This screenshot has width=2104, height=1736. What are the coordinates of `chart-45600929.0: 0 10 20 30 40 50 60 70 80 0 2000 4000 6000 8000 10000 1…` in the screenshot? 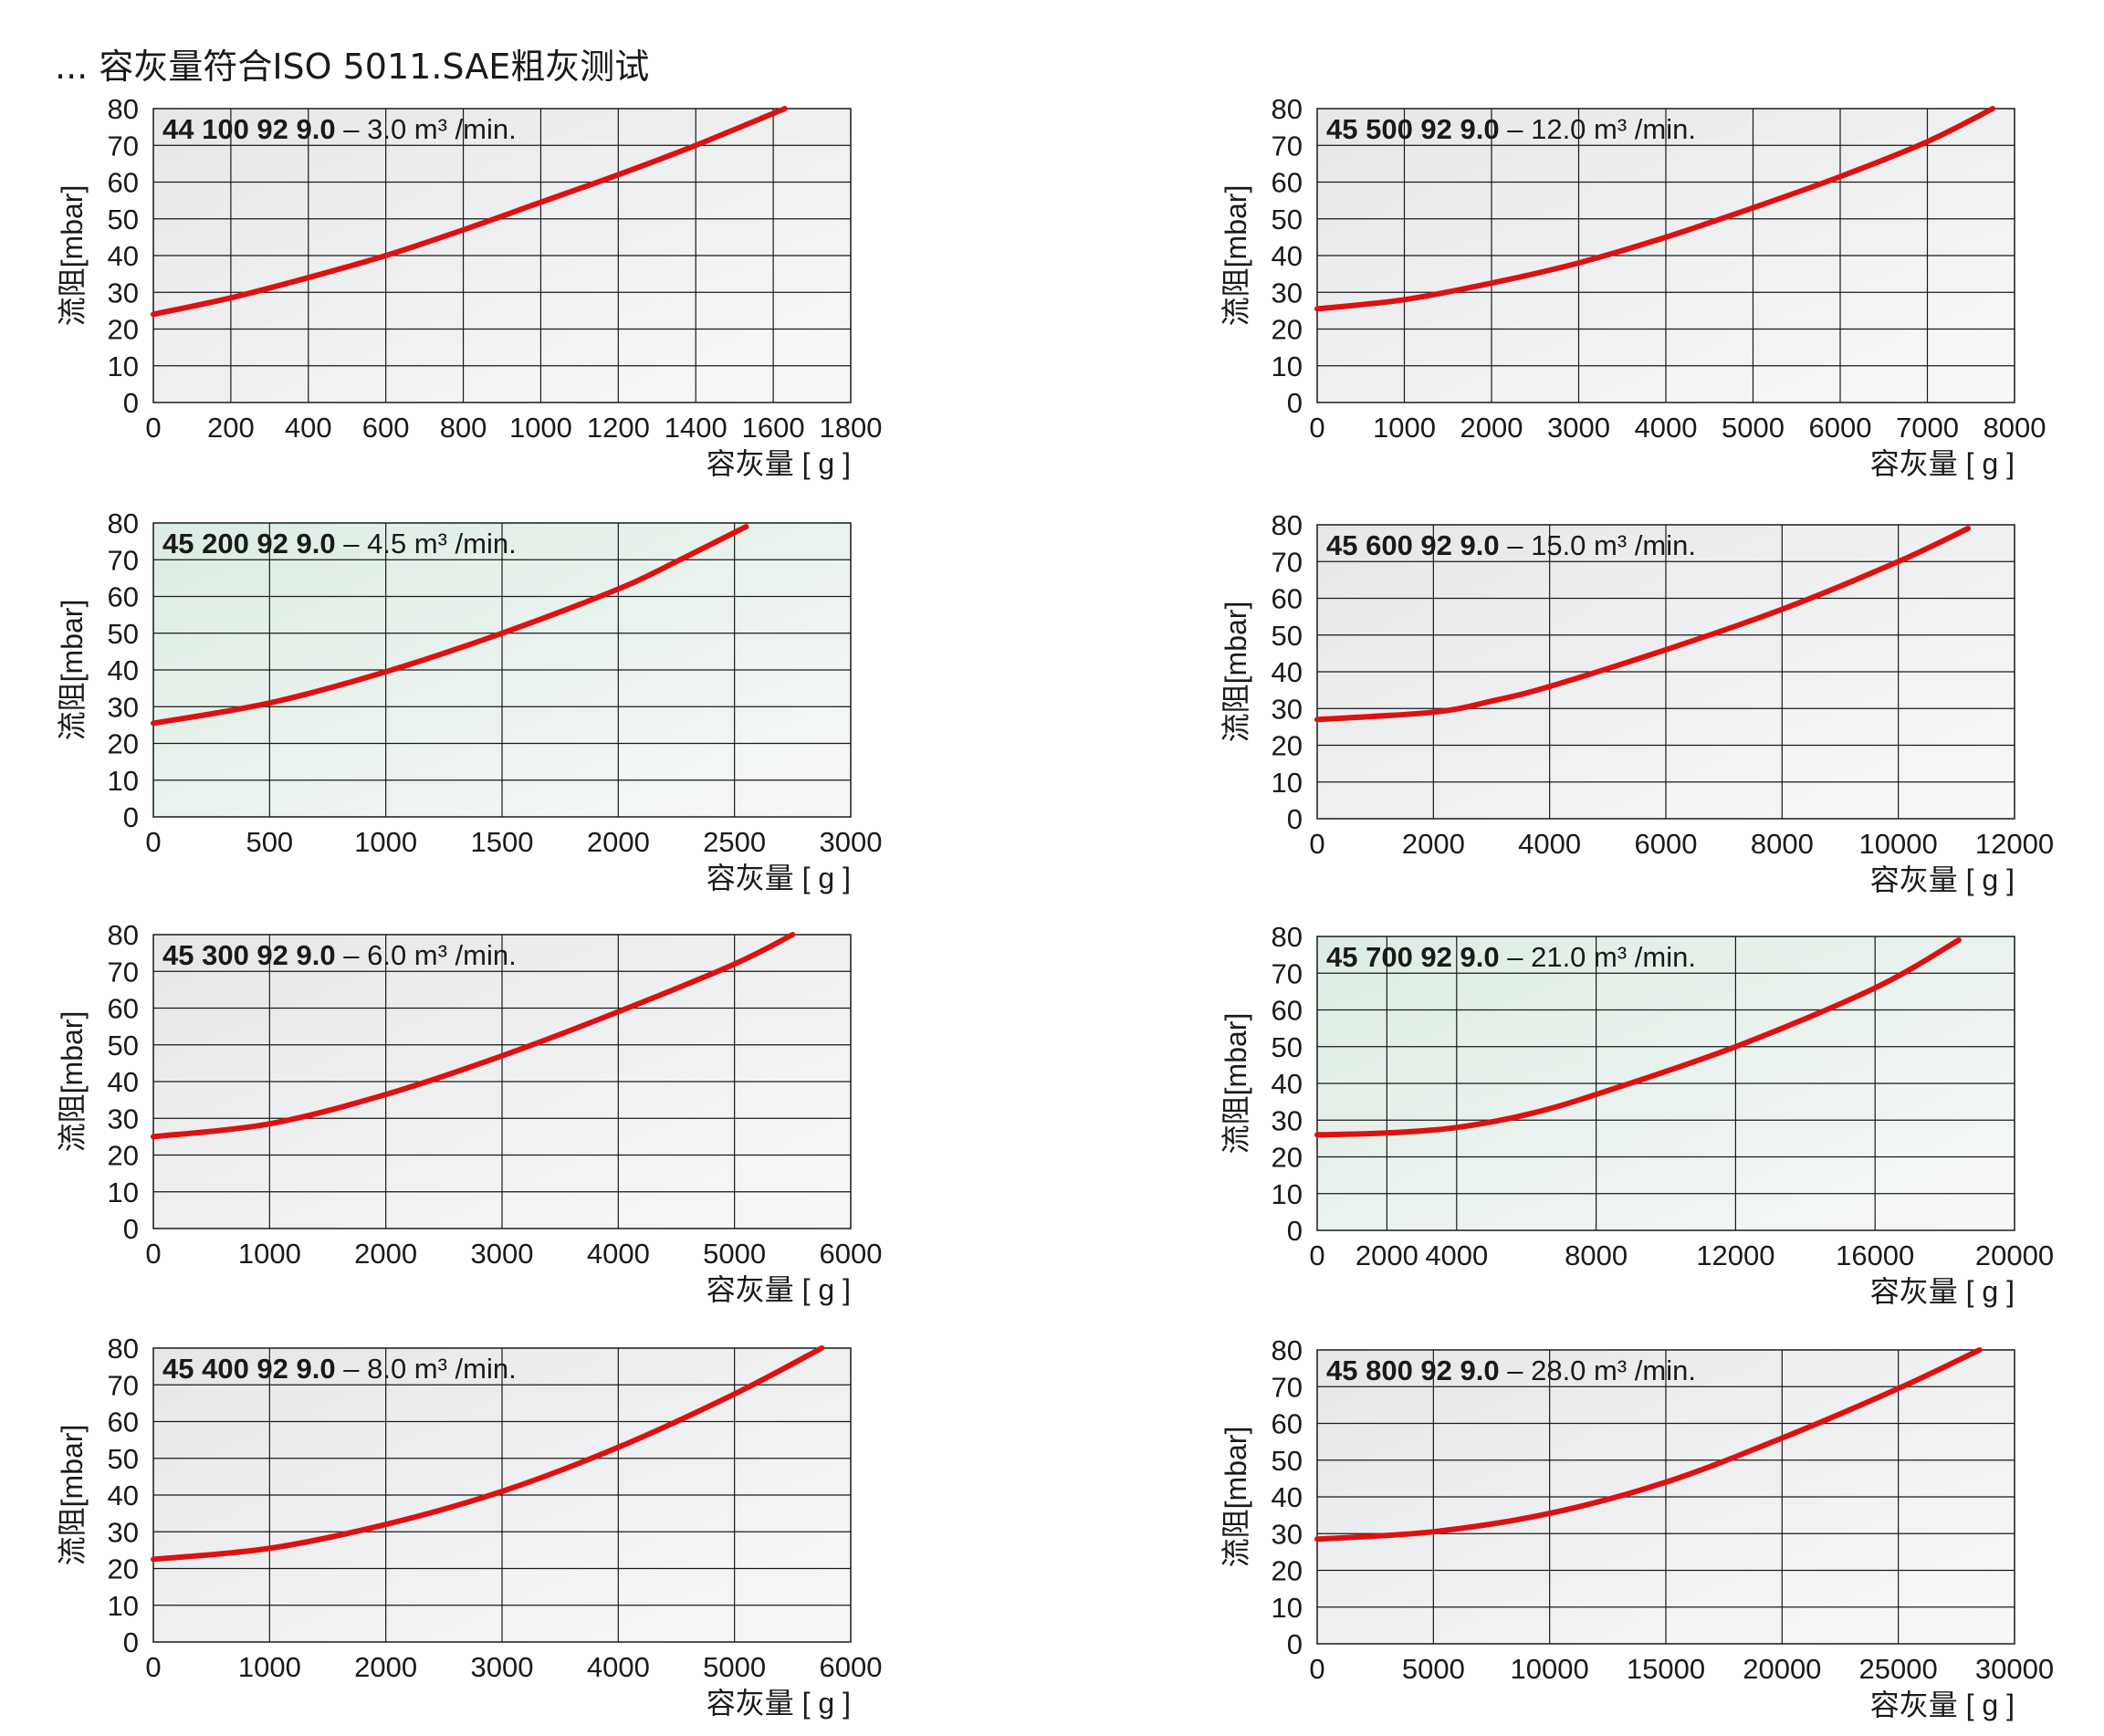 It's located at (1633, 707).